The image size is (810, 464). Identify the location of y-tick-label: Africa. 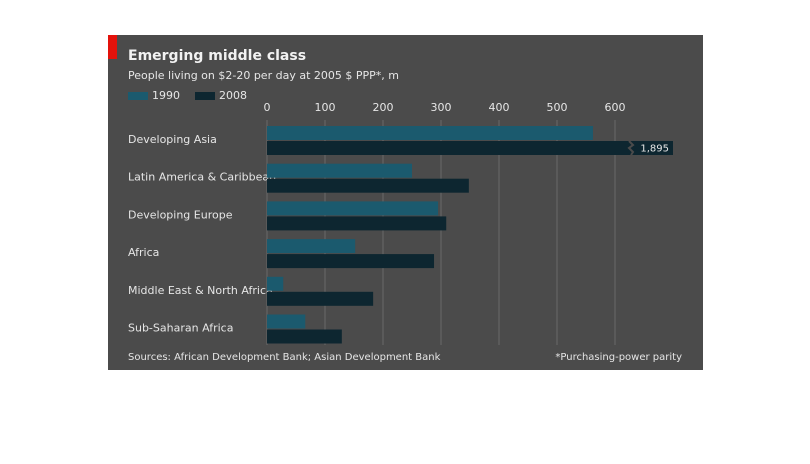
(143, 252).